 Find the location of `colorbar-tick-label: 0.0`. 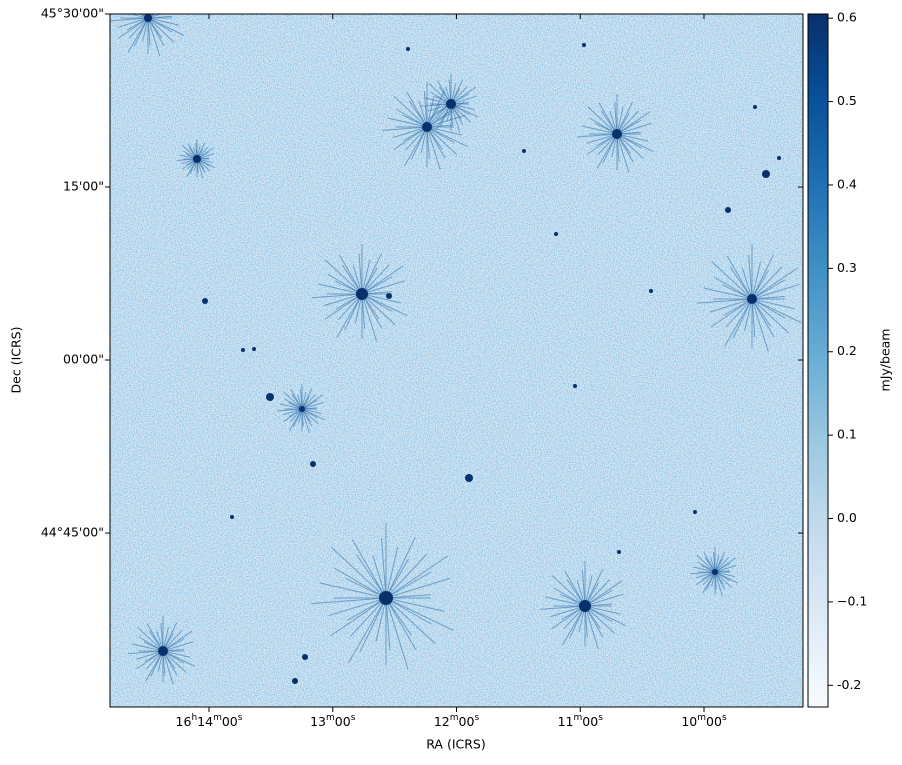

colorbar-tick-label: 0.0 is located at coordinates (847, 517).